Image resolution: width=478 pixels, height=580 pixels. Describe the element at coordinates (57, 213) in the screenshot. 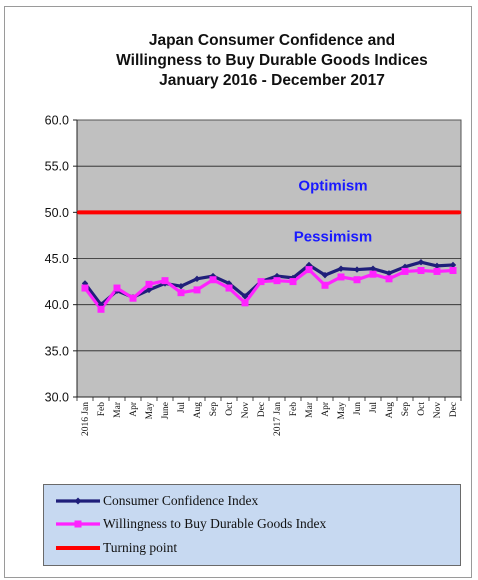

I see `y-tick-label: 50.0` at that location.